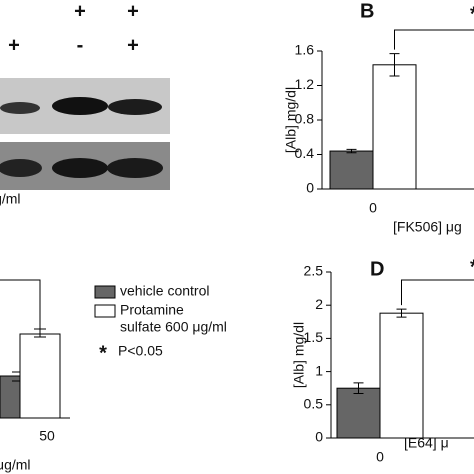 The image size is (474, 474). Describe the element at coordinates (367, 11) in the screenshot. I see `panel-label: B` at that location.